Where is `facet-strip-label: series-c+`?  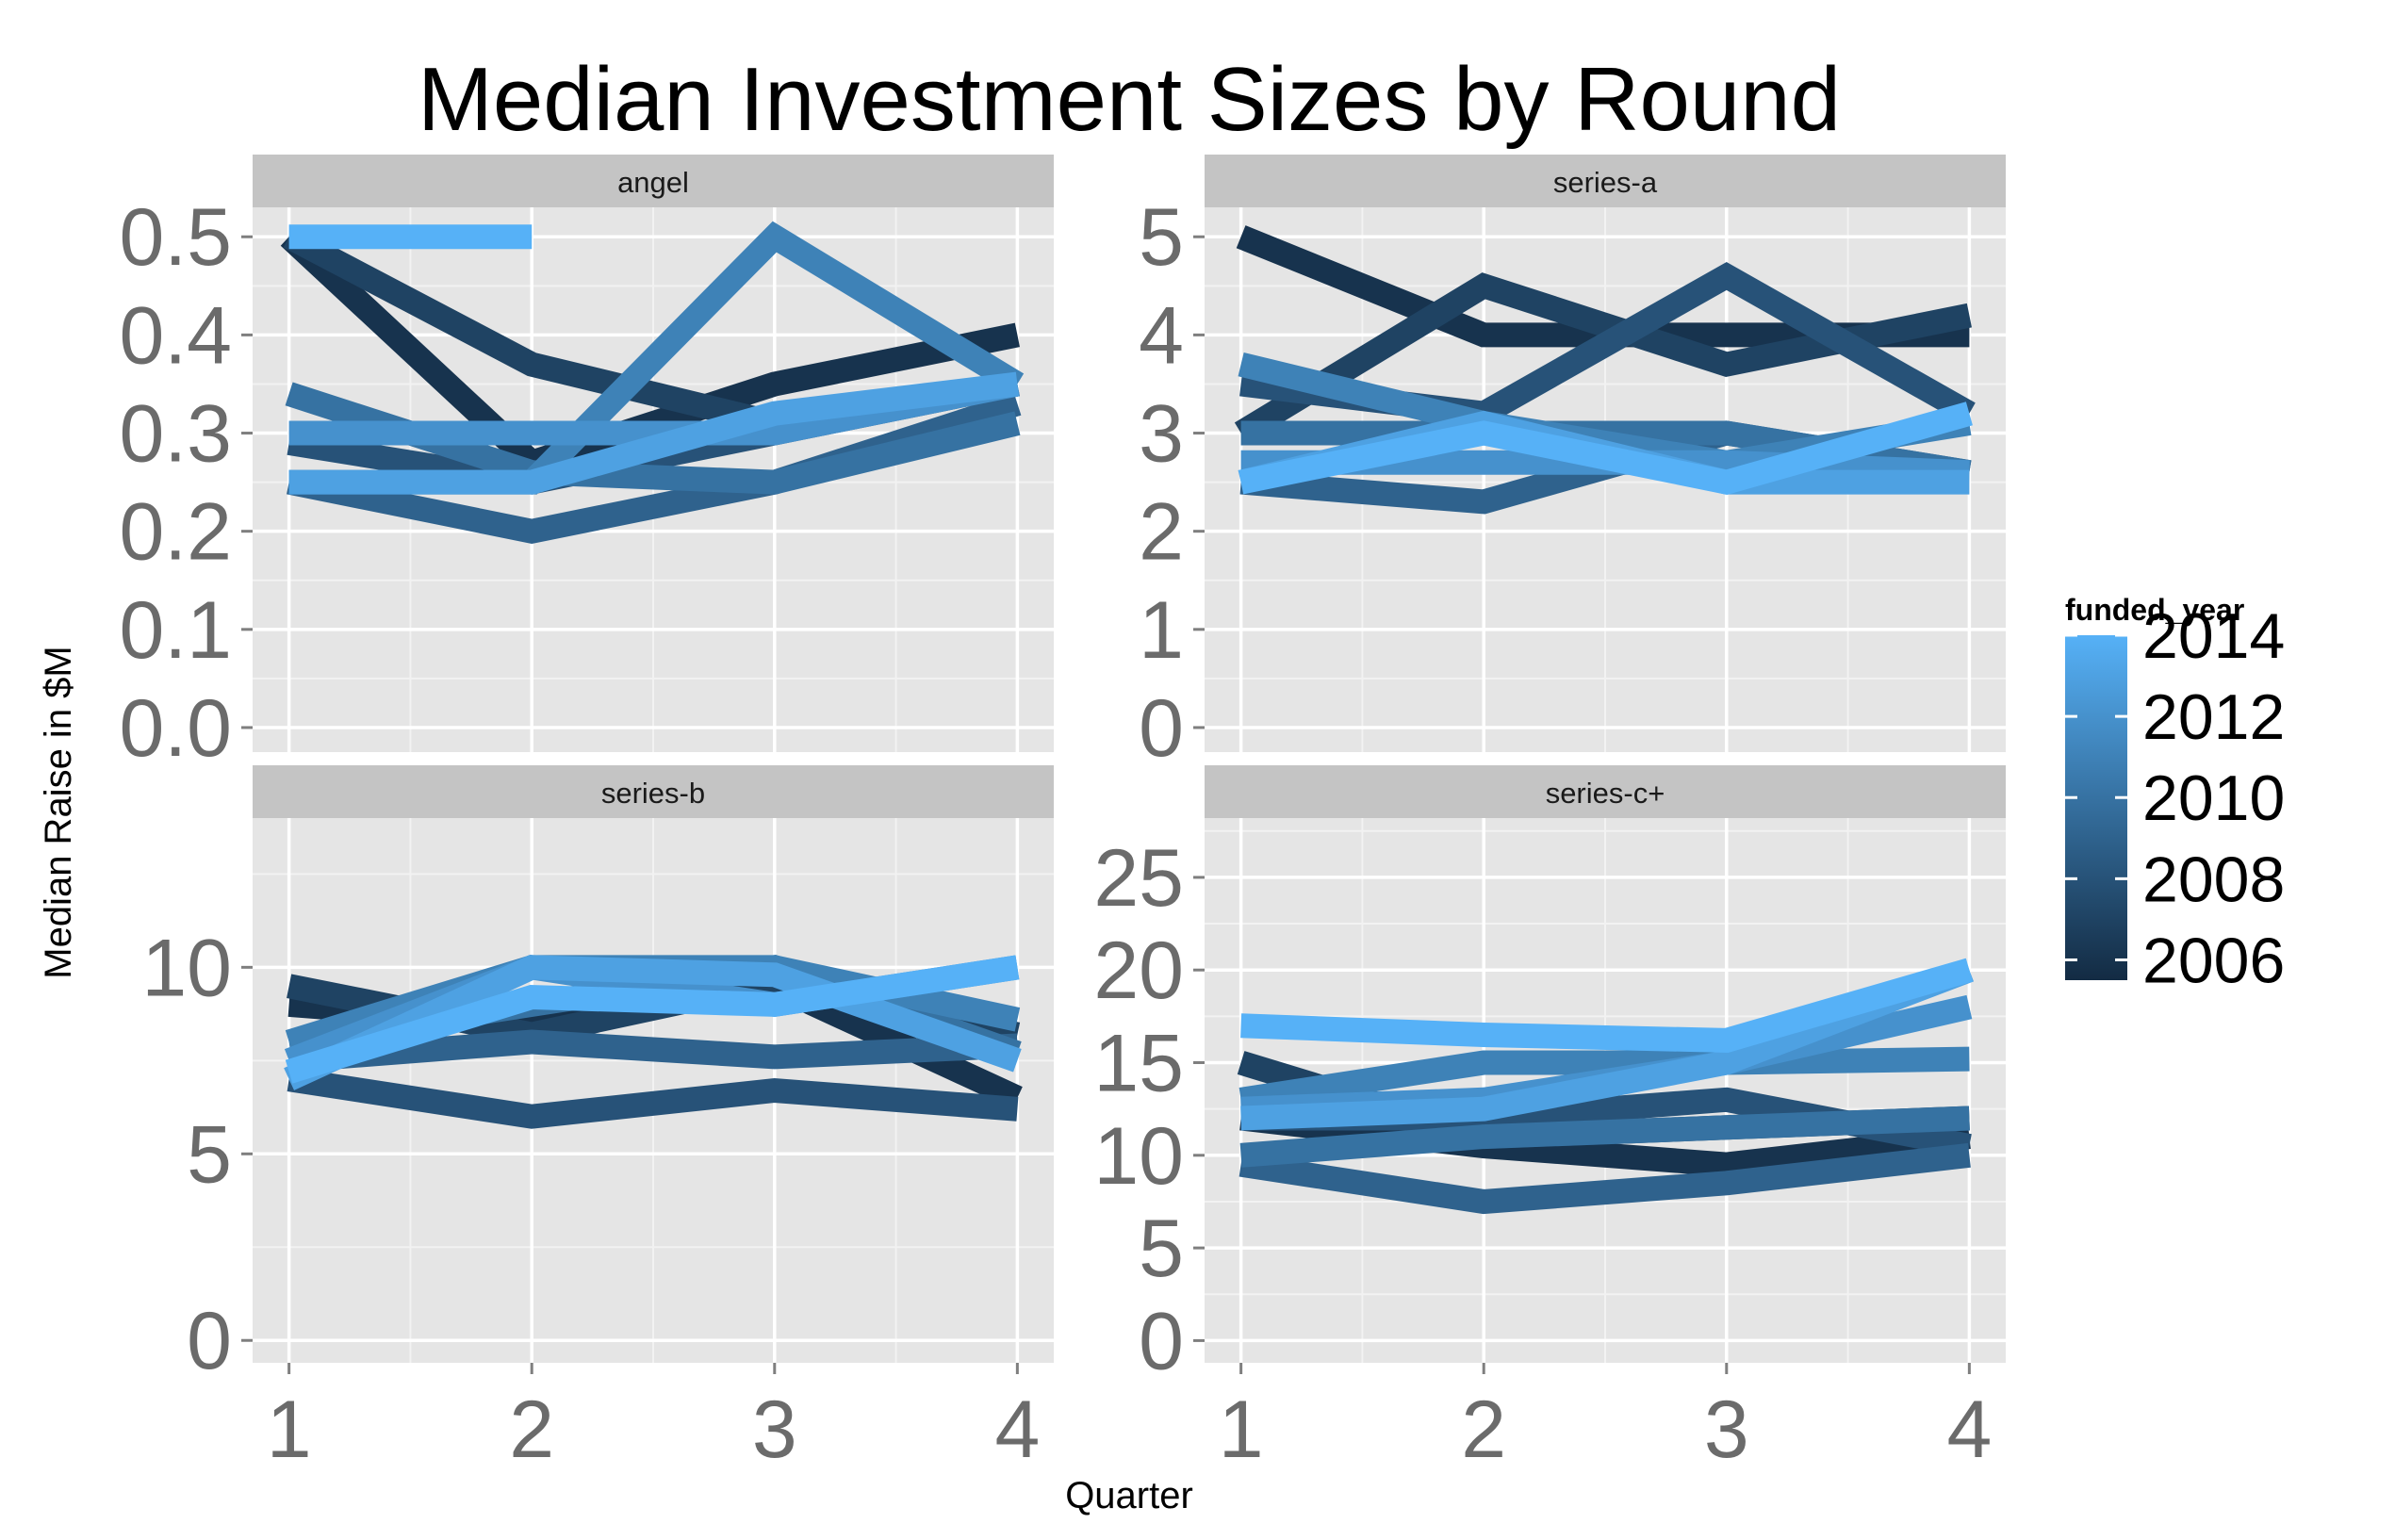 facet-strip-label: series-c+ is located at coordinates (1605, 793).